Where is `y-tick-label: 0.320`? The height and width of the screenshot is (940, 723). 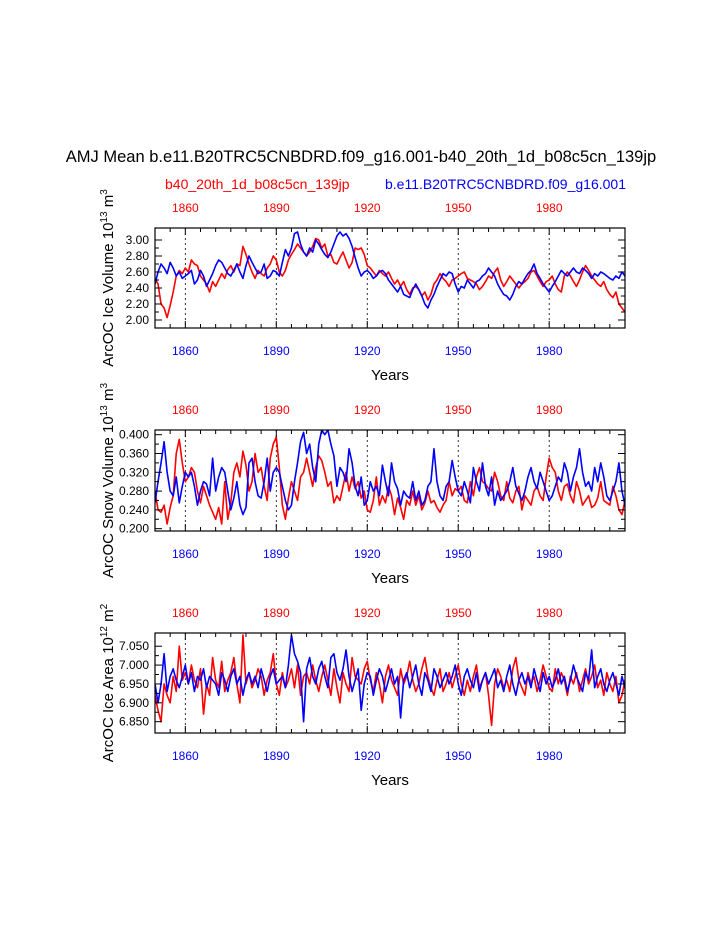
y-tick-label: 0.320 is located at coordinates (134, 472).